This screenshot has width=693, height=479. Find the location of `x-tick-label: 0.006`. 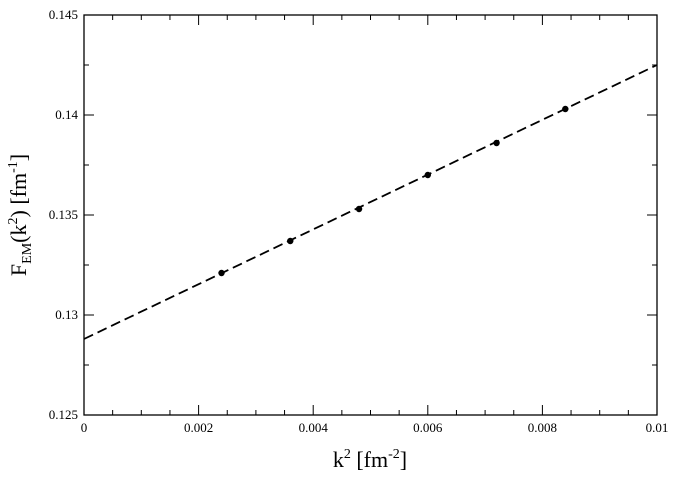

x-tick-label: 0.006 is located at coordinates (428, 427).